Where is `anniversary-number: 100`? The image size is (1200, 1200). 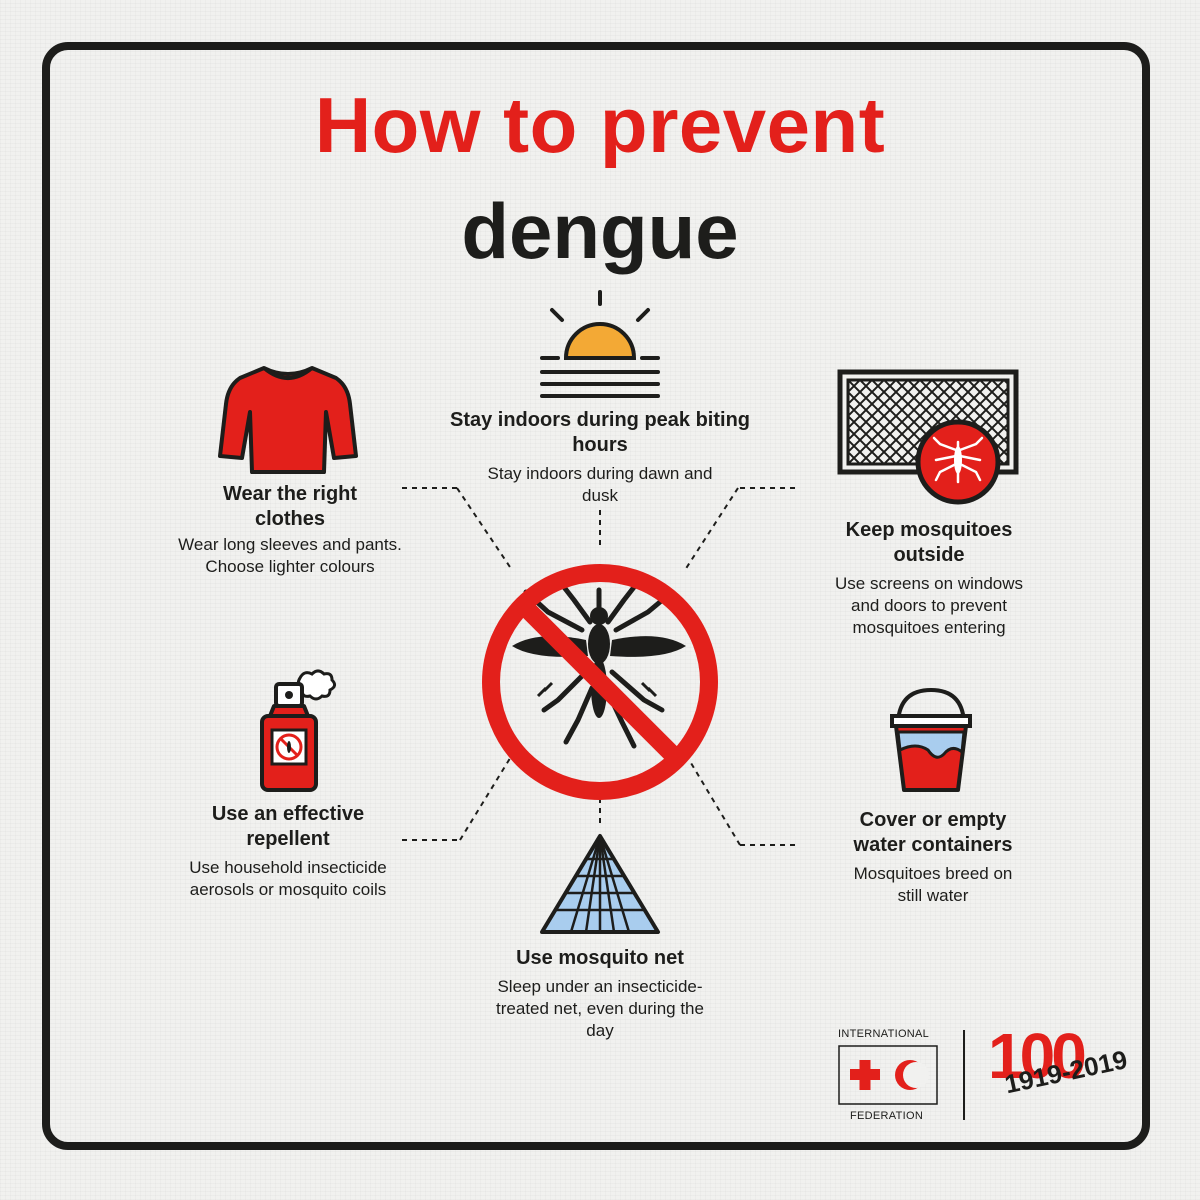
anniversary-number: 100 is located at coordinates (1037, 1056).